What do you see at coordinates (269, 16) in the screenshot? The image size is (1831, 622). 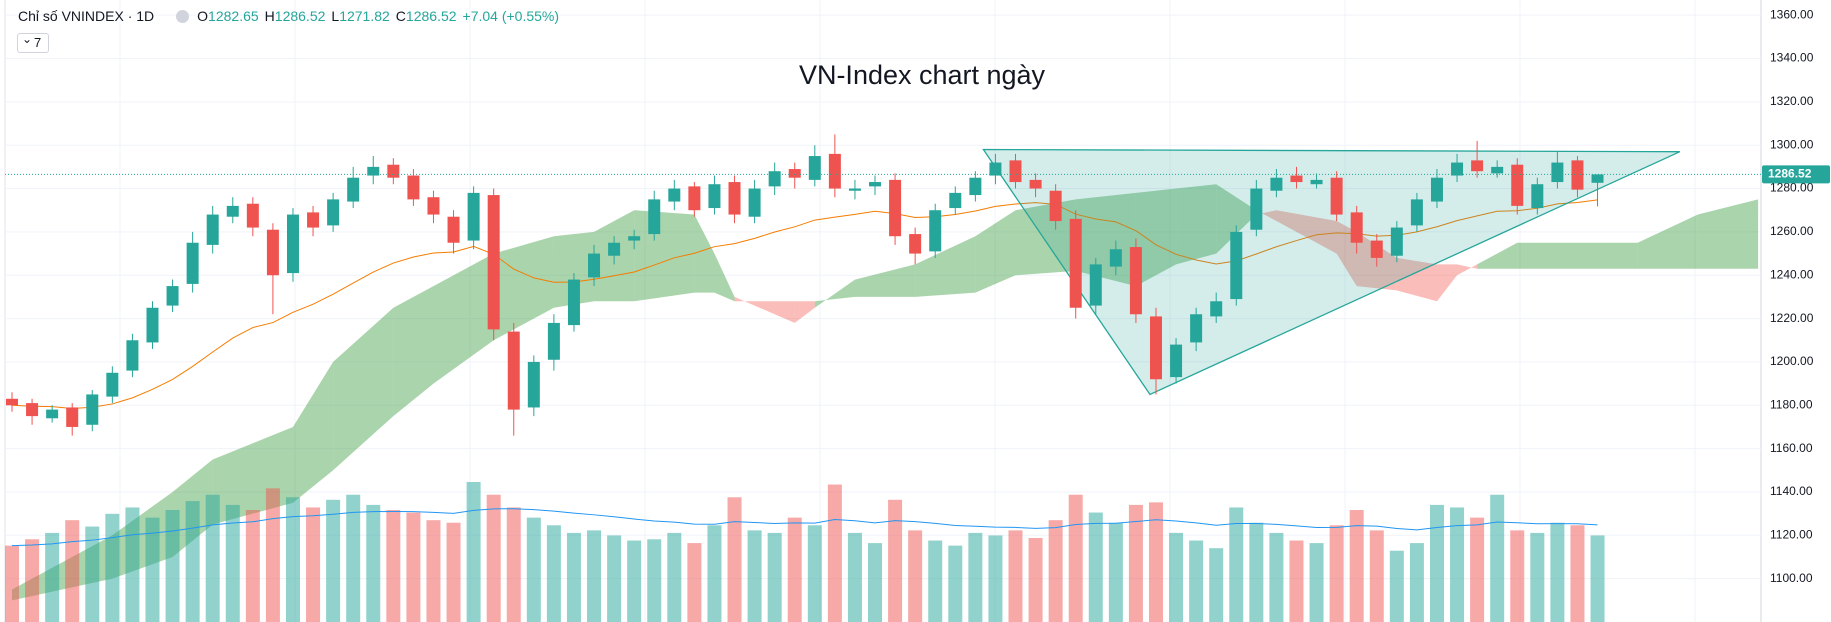 I see `high-label: H` at bounding box center [269, 16].